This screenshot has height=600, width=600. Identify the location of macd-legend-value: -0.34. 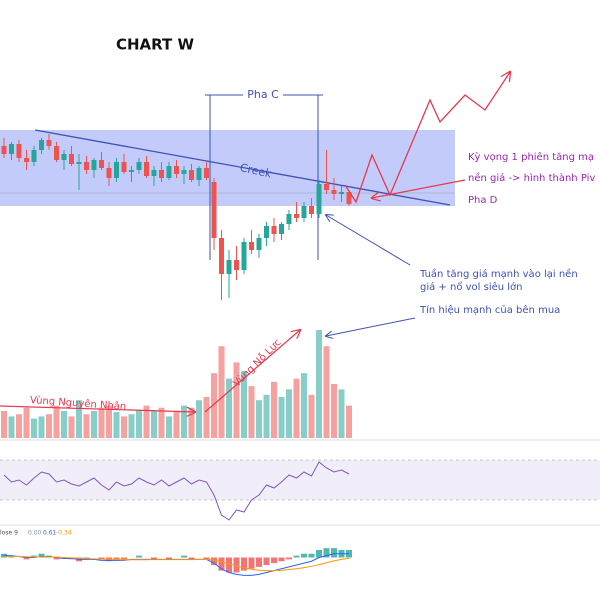
(64, 533).